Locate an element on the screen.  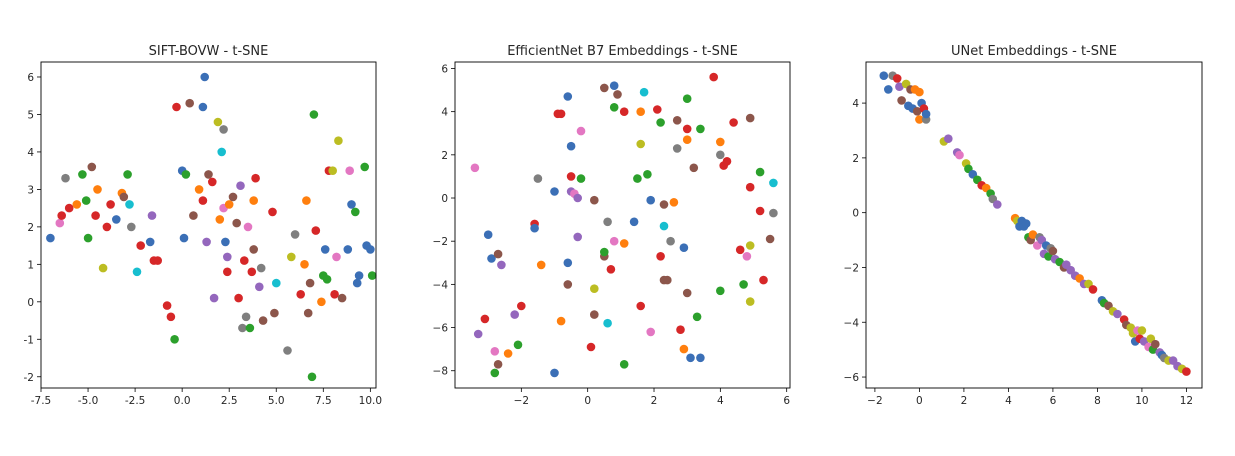
x-tick-label: 10 is located at coordinates (1141, 401).